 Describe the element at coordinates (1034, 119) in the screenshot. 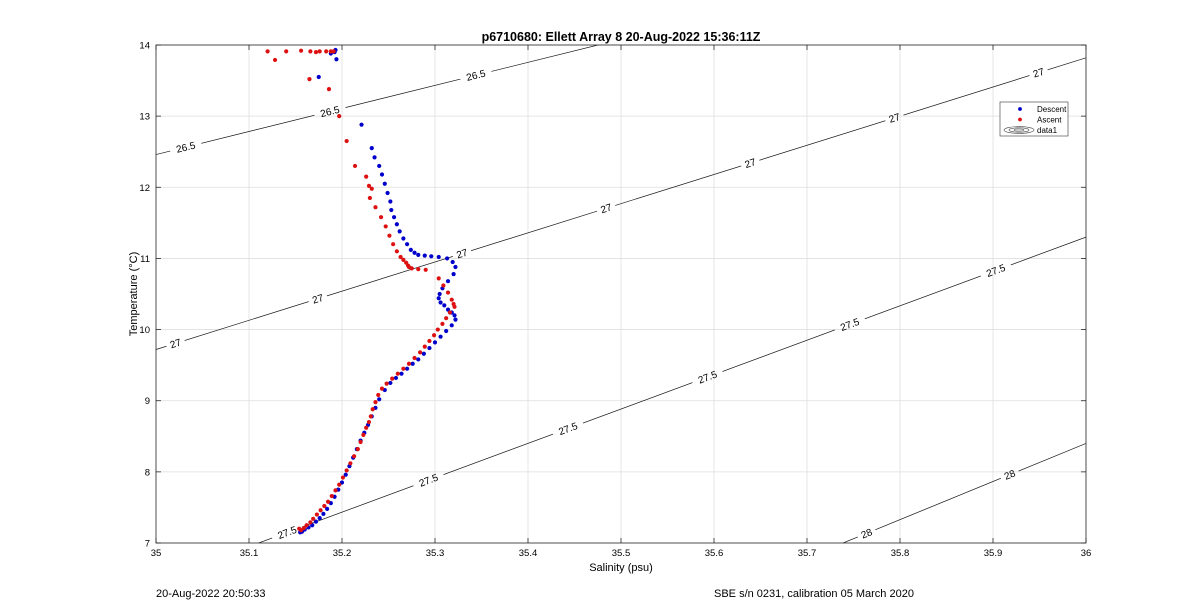

I see `legend: Descent Ascent data1` at that location.